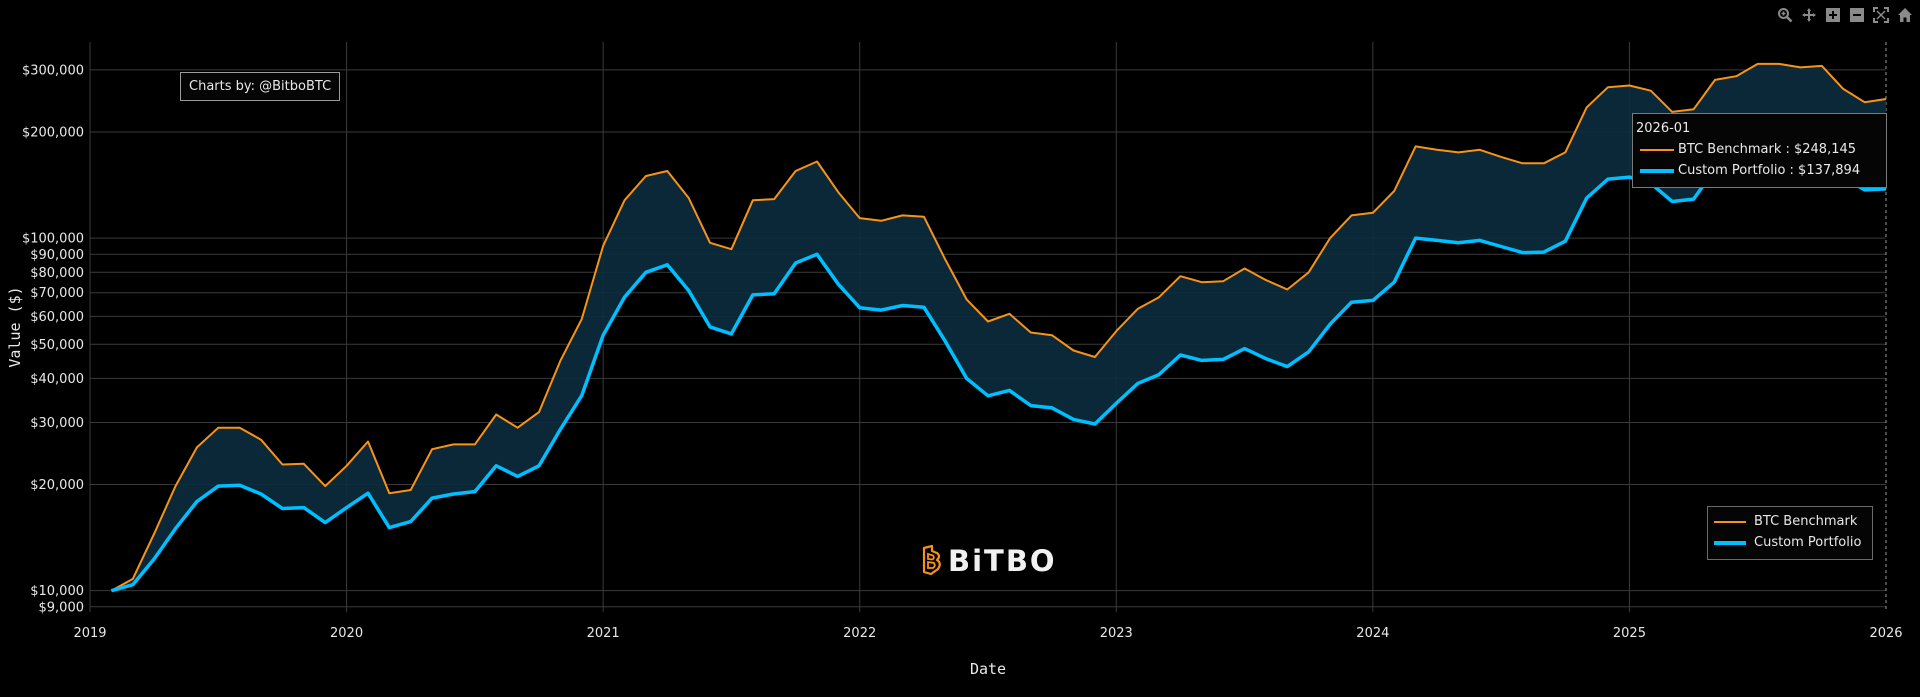 The image size is (1920, 697). Describe the element at coordinates (1657, 149) in the screenshot. I see `tooltip-swatch-btc` at that location.